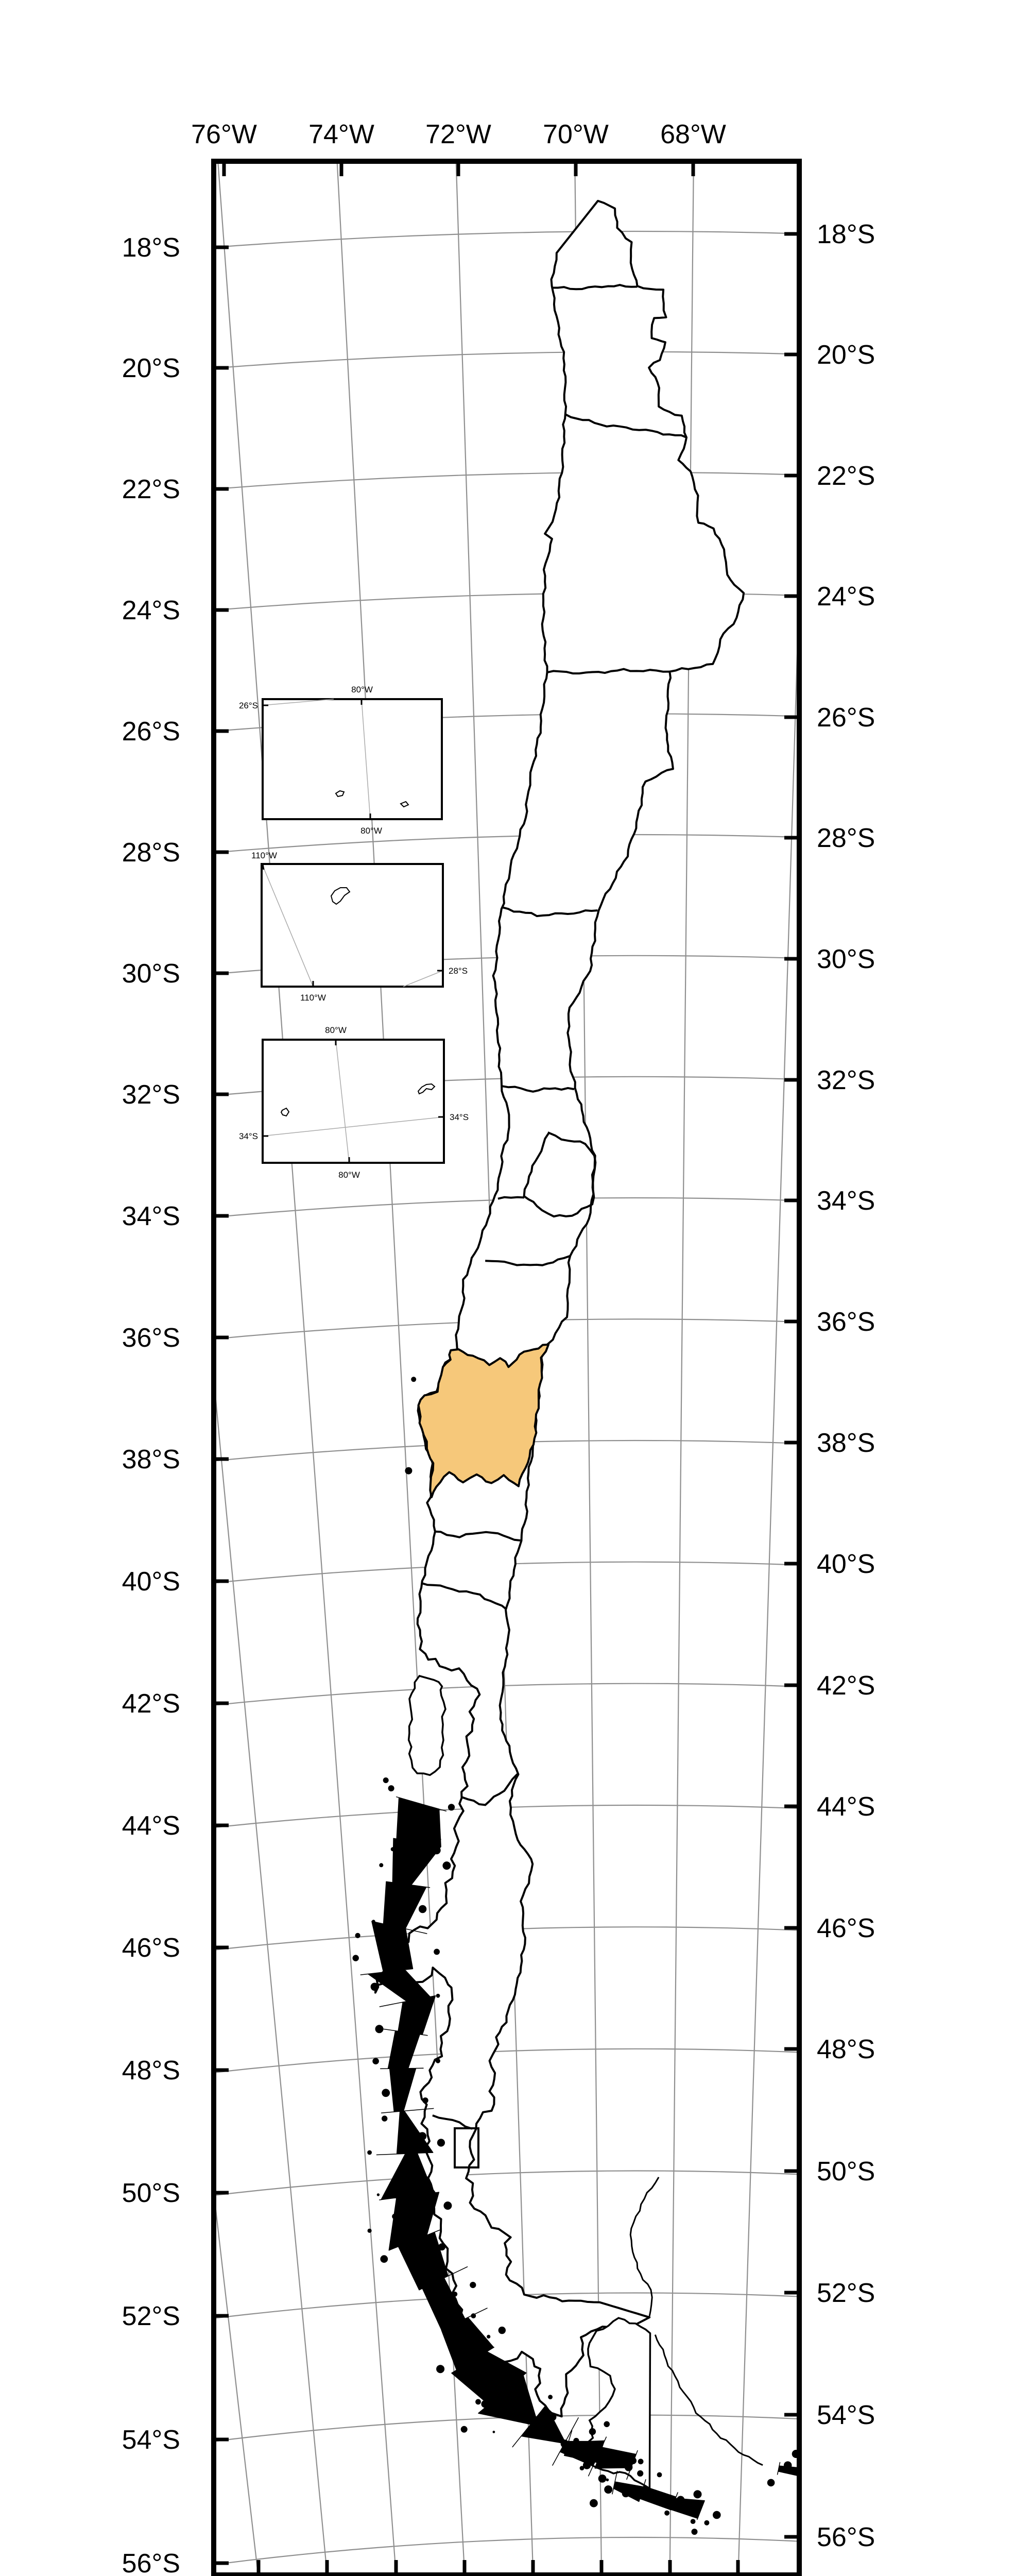  I want to click on right-axis-label-4: 26°S, so click(846, 718).